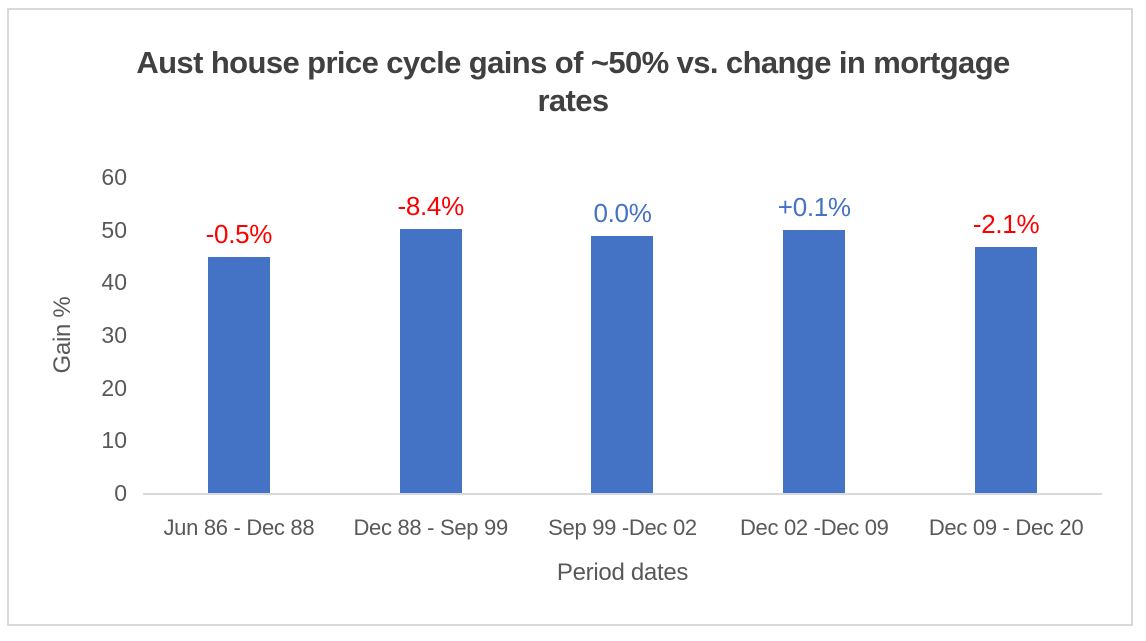 The height and width of the screenshot is (641, 1146). Describe the element at coordinates (89, 335) in the screenshot. I see `y-axis-ticks: 0 10 20 30 40 50 60` at that location.